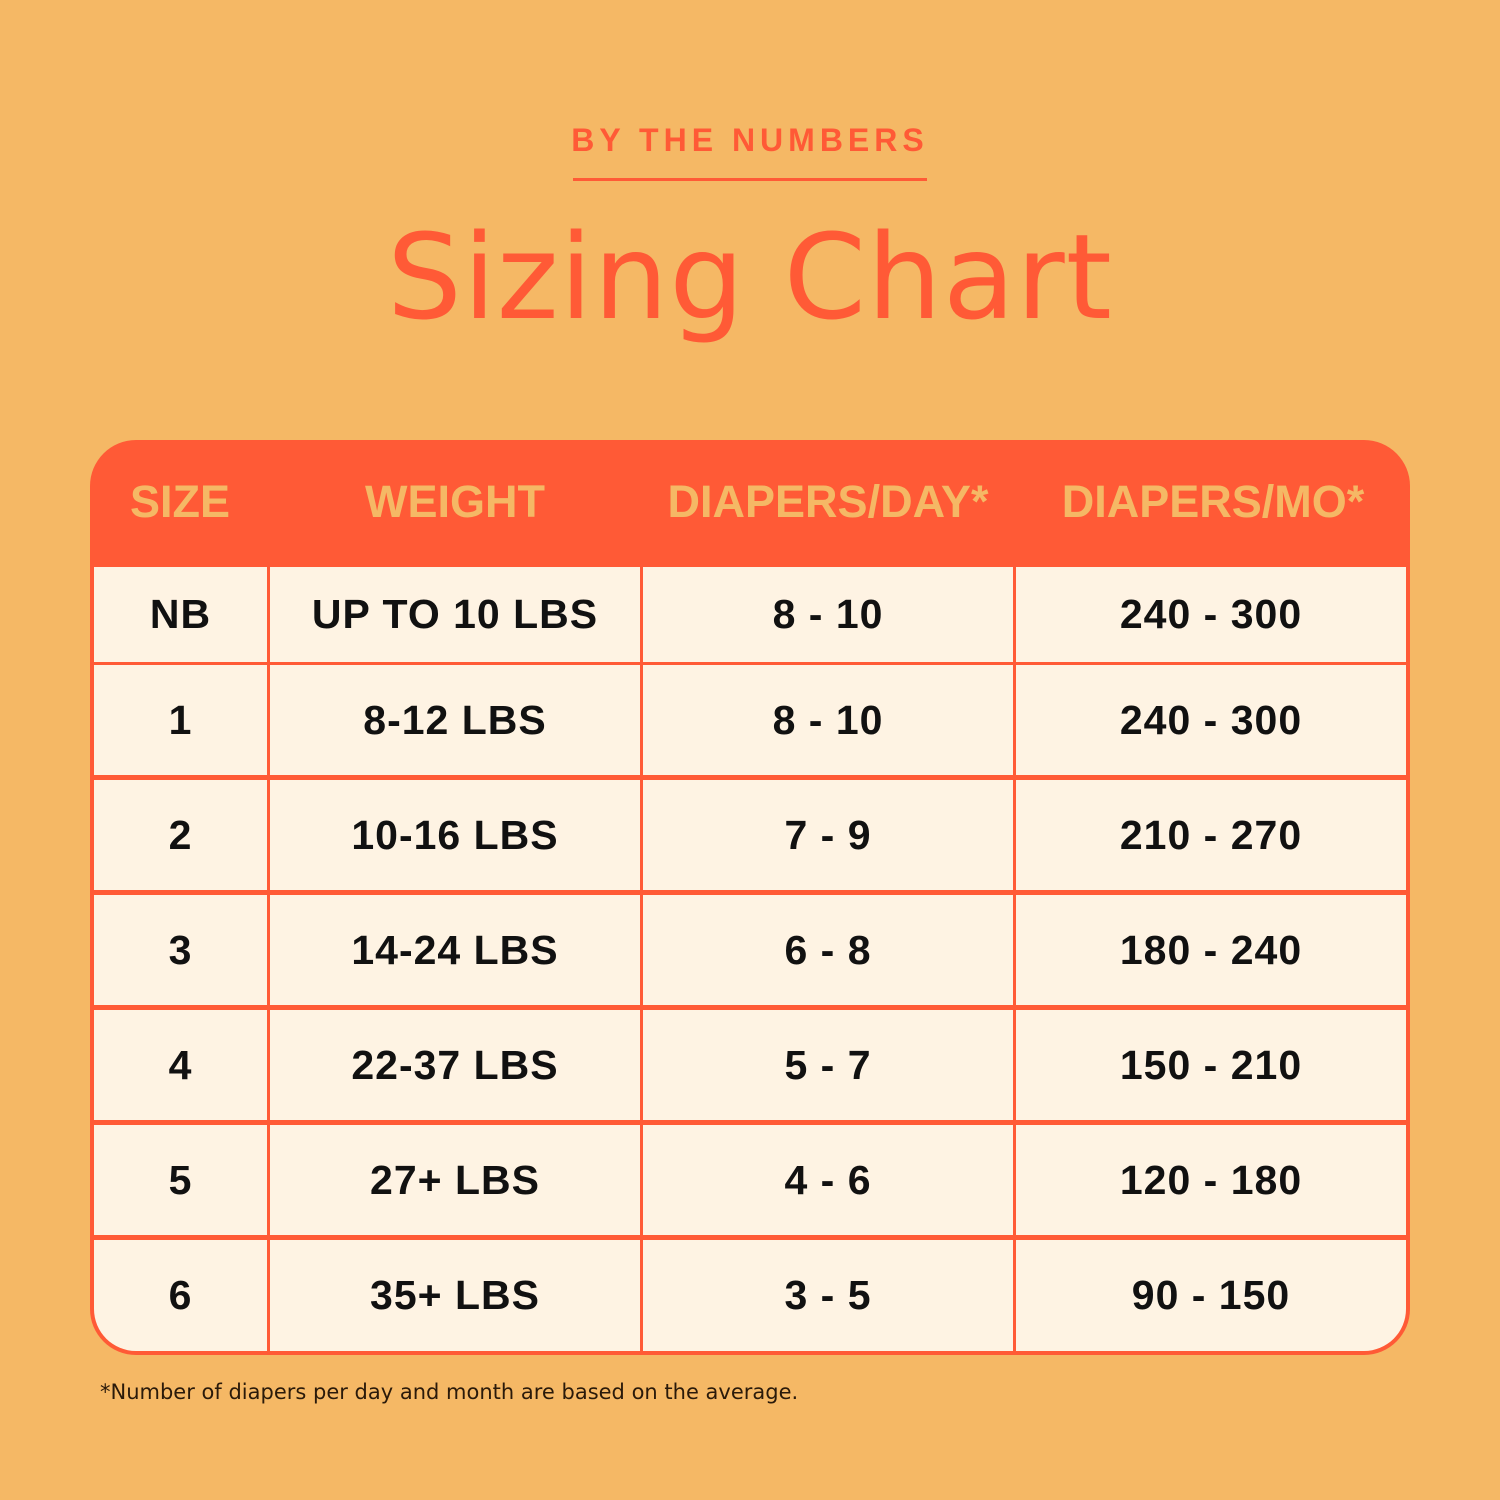  Describe the element at coordinates (828, 1065) in the screenshot. I see `table-cell: 5 - 7` at that location.